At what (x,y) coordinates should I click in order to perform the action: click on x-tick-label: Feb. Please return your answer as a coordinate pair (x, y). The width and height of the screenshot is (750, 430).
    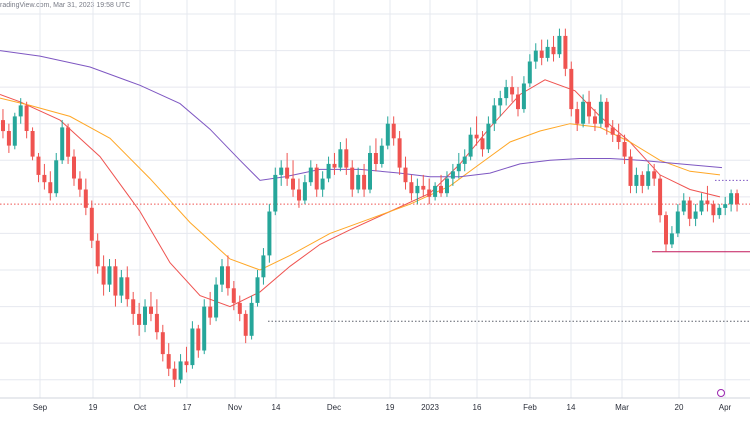
    Looking at the image, I should click on (530, 407).